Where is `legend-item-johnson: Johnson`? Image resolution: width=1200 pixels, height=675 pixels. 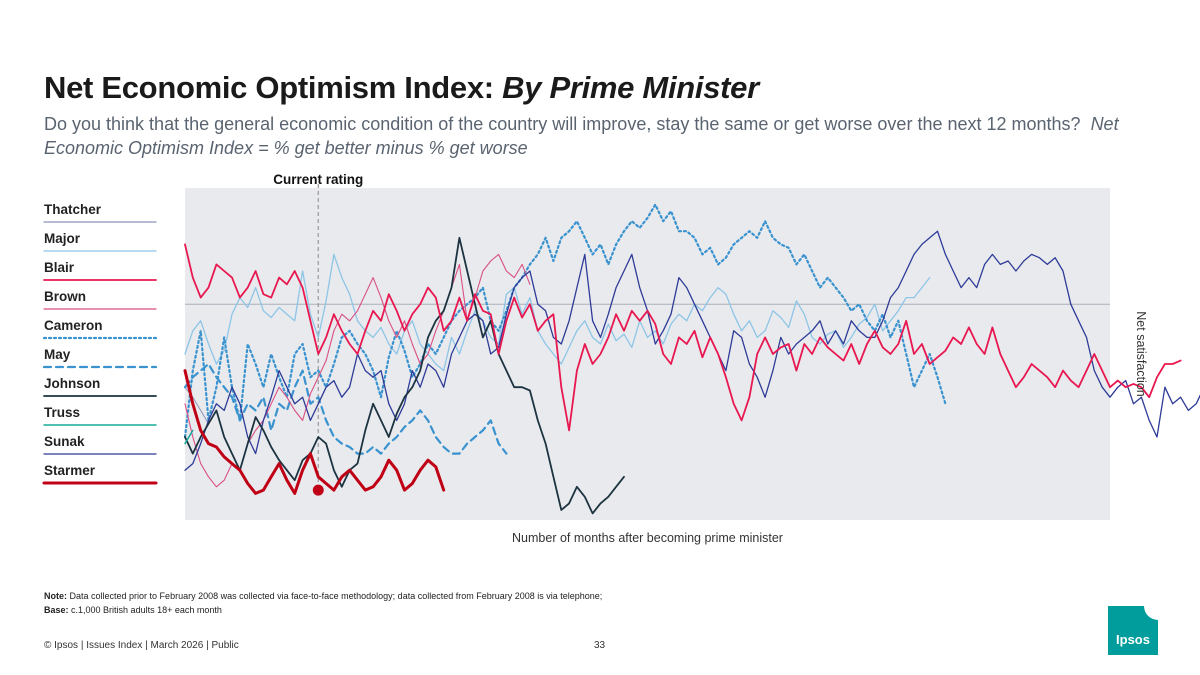
legend-item-johnson: Johnson is located at coordinates (100, 386).